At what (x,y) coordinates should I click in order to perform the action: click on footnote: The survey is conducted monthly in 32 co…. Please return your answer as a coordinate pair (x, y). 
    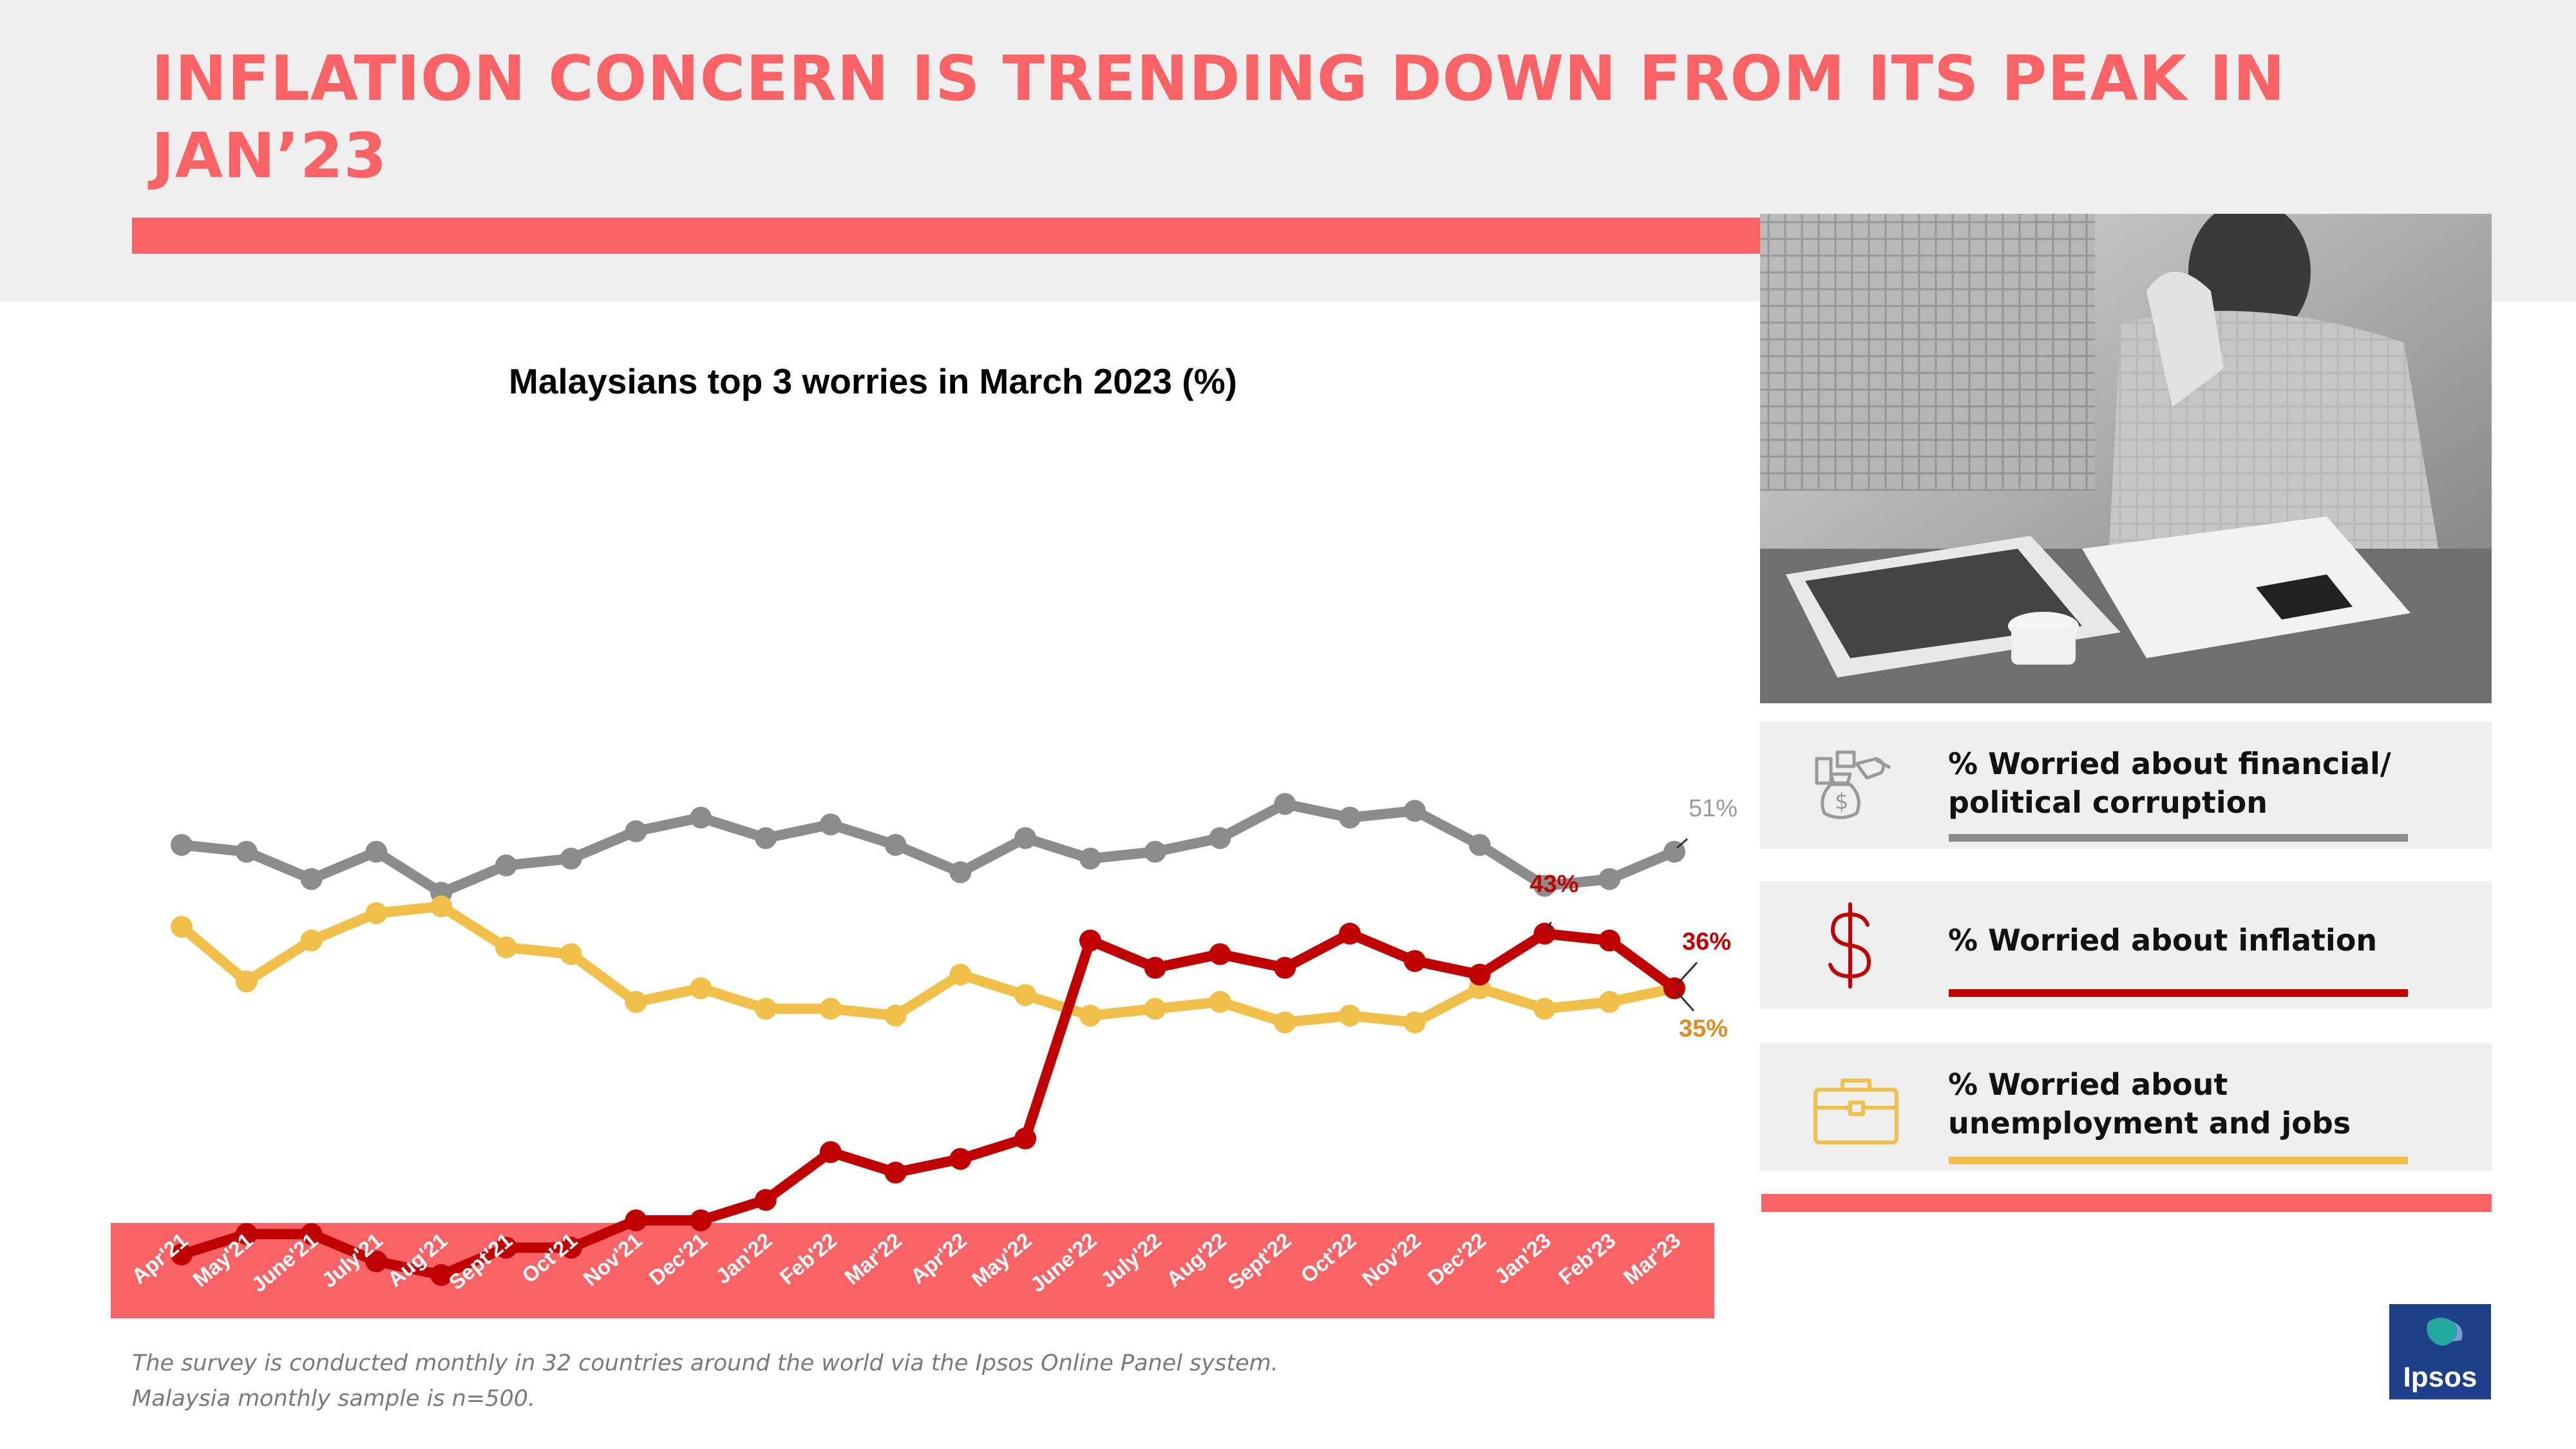
    Looking at the image, I should click on (705, 1382).